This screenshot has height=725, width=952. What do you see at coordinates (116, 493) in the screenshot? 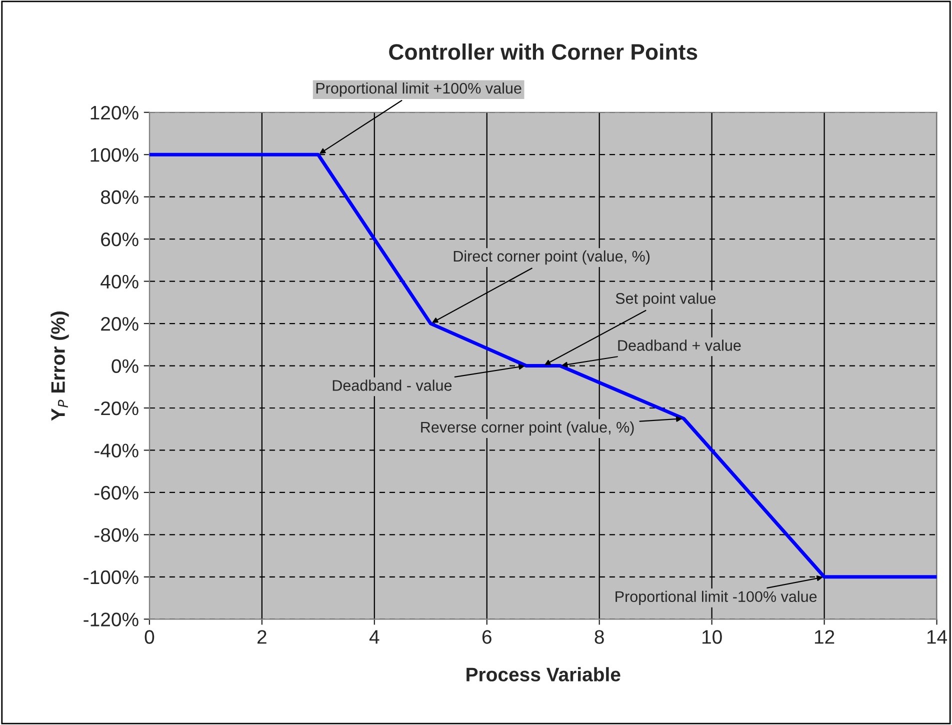
I see `y-tick-label: -60%` at bounding box center [116, 493].